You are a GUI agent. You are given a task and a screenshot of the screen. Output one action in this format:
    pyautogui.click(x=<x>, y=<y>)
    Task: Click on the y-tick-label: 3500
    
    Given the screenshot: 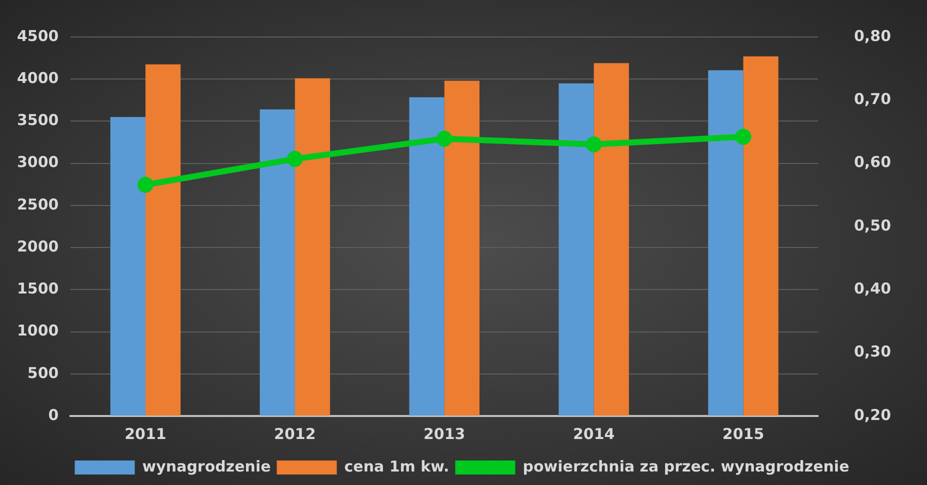 What is the action you would take?
    pyautogui.click(x=38, y=120)
    